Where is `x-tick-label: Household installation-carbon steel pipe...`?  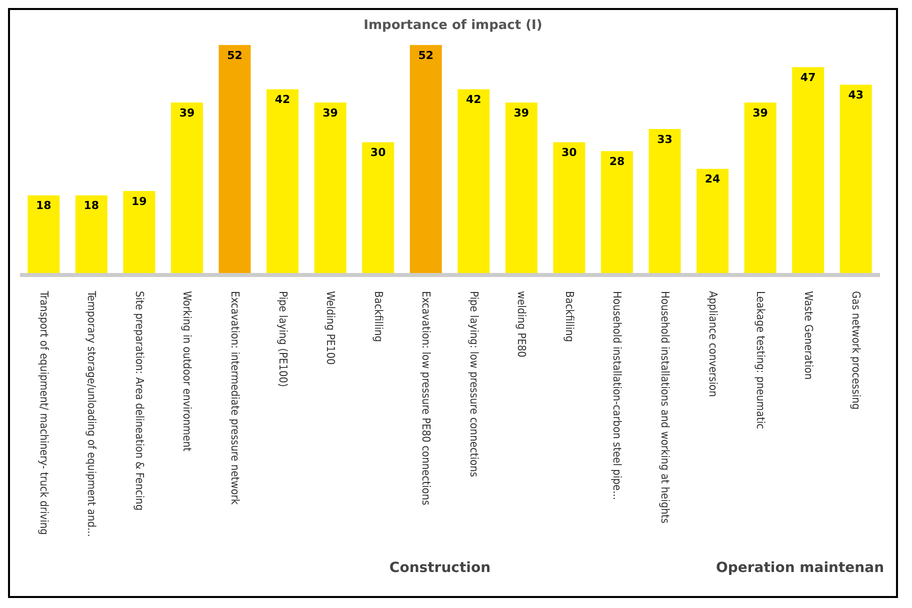
x-tick-label: Household installation-carbon steel pipe... is located at coordinates (617, 395).